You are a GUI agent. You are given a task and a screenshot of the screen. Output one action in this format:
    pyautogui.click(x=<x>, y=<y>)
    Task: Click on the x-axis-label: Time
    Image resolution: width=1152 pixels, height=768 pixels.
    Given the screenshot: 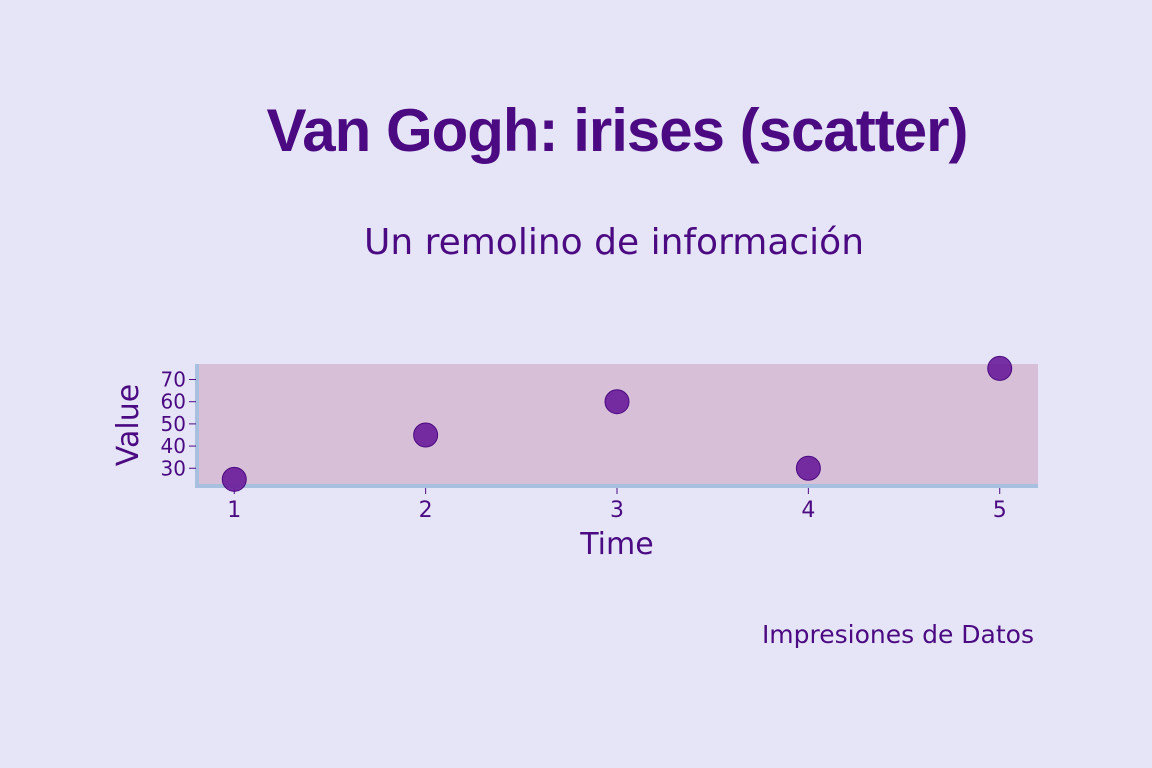 What is the action you would take?
    pyautogui.click(x=616, y=544)
    